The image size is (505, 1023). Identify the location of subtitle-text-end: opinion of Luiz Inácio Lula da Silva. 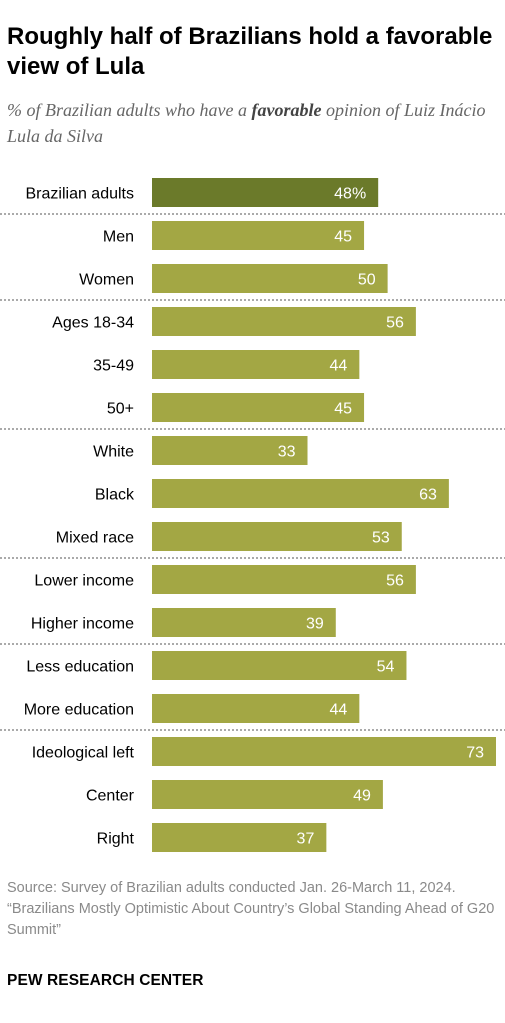
(246, 123).